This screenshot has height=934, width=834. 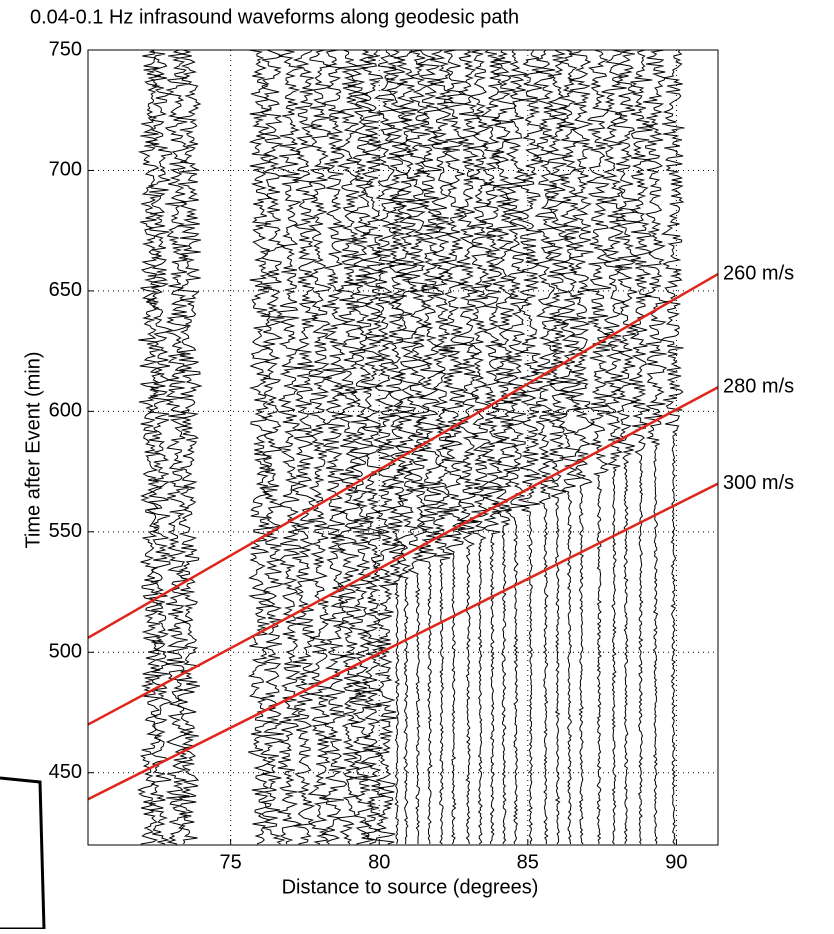 I want to click on x-tick-label: 90, so click(x=676, y=862).